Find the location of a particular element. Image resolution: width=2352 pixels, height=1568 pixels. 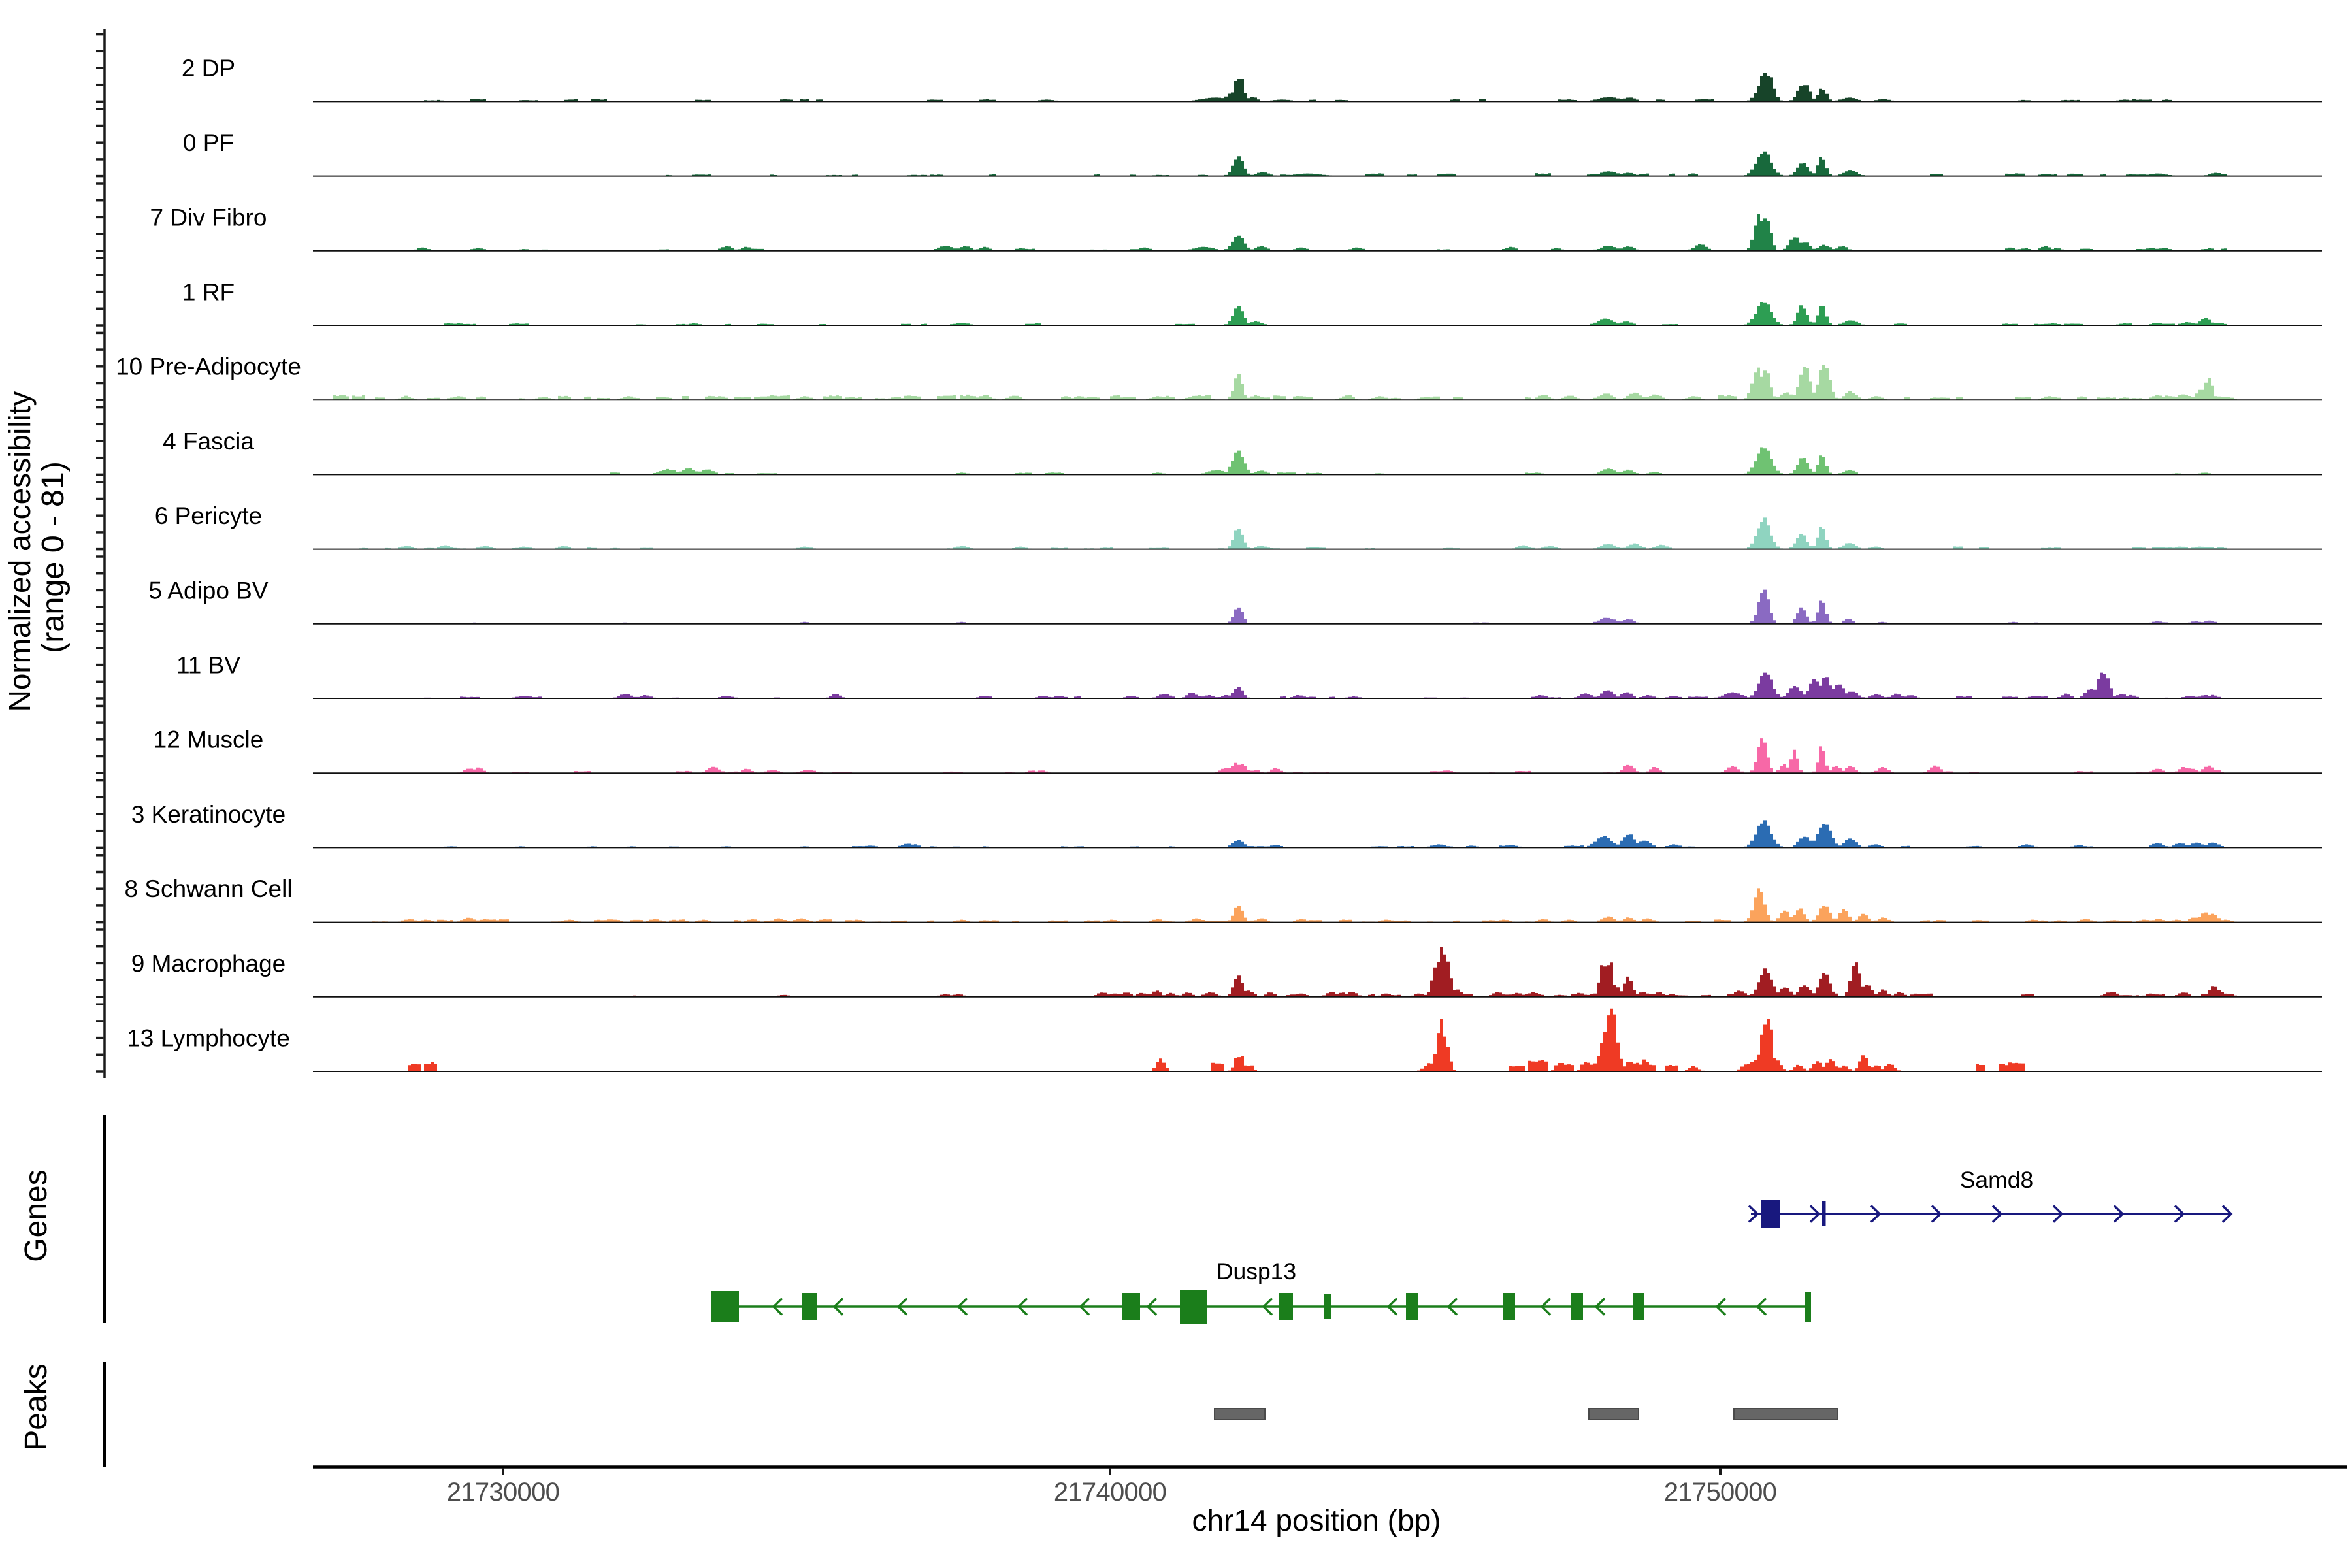

svg-text: 2 DP is located at coordinates (208, 68).